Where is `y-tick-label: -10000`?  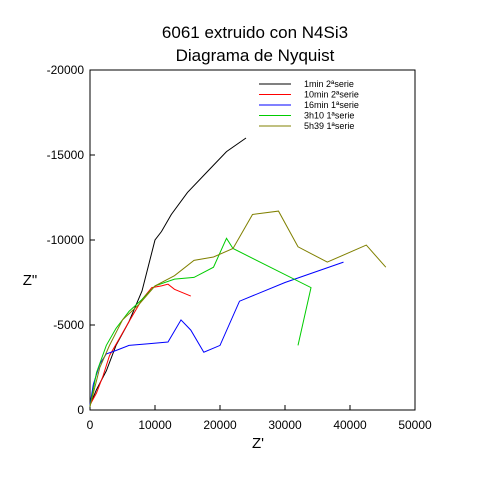
y-tick-label: -10000 is located at coordinates (66, 240).